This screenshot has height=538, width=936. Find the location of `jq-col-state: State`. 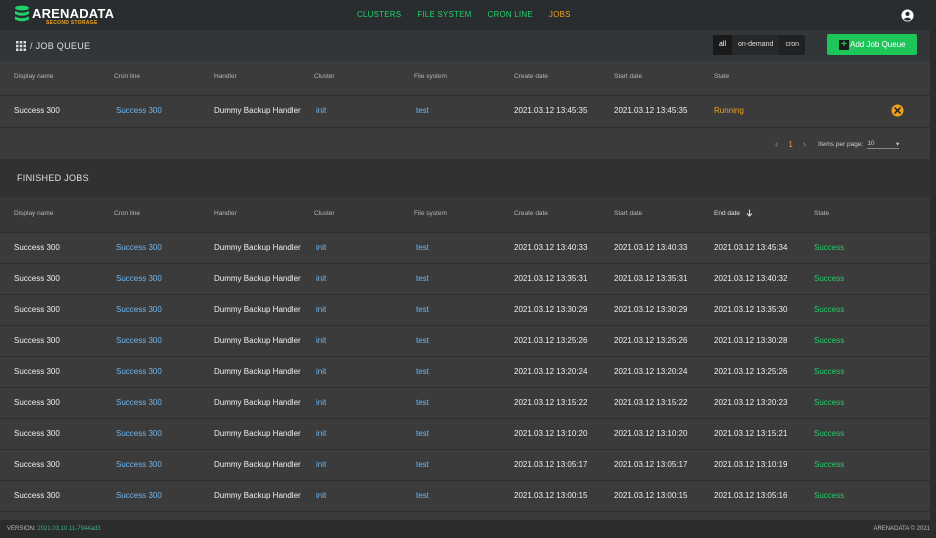

jq-col-state: State is located at coordinates (722, 76).